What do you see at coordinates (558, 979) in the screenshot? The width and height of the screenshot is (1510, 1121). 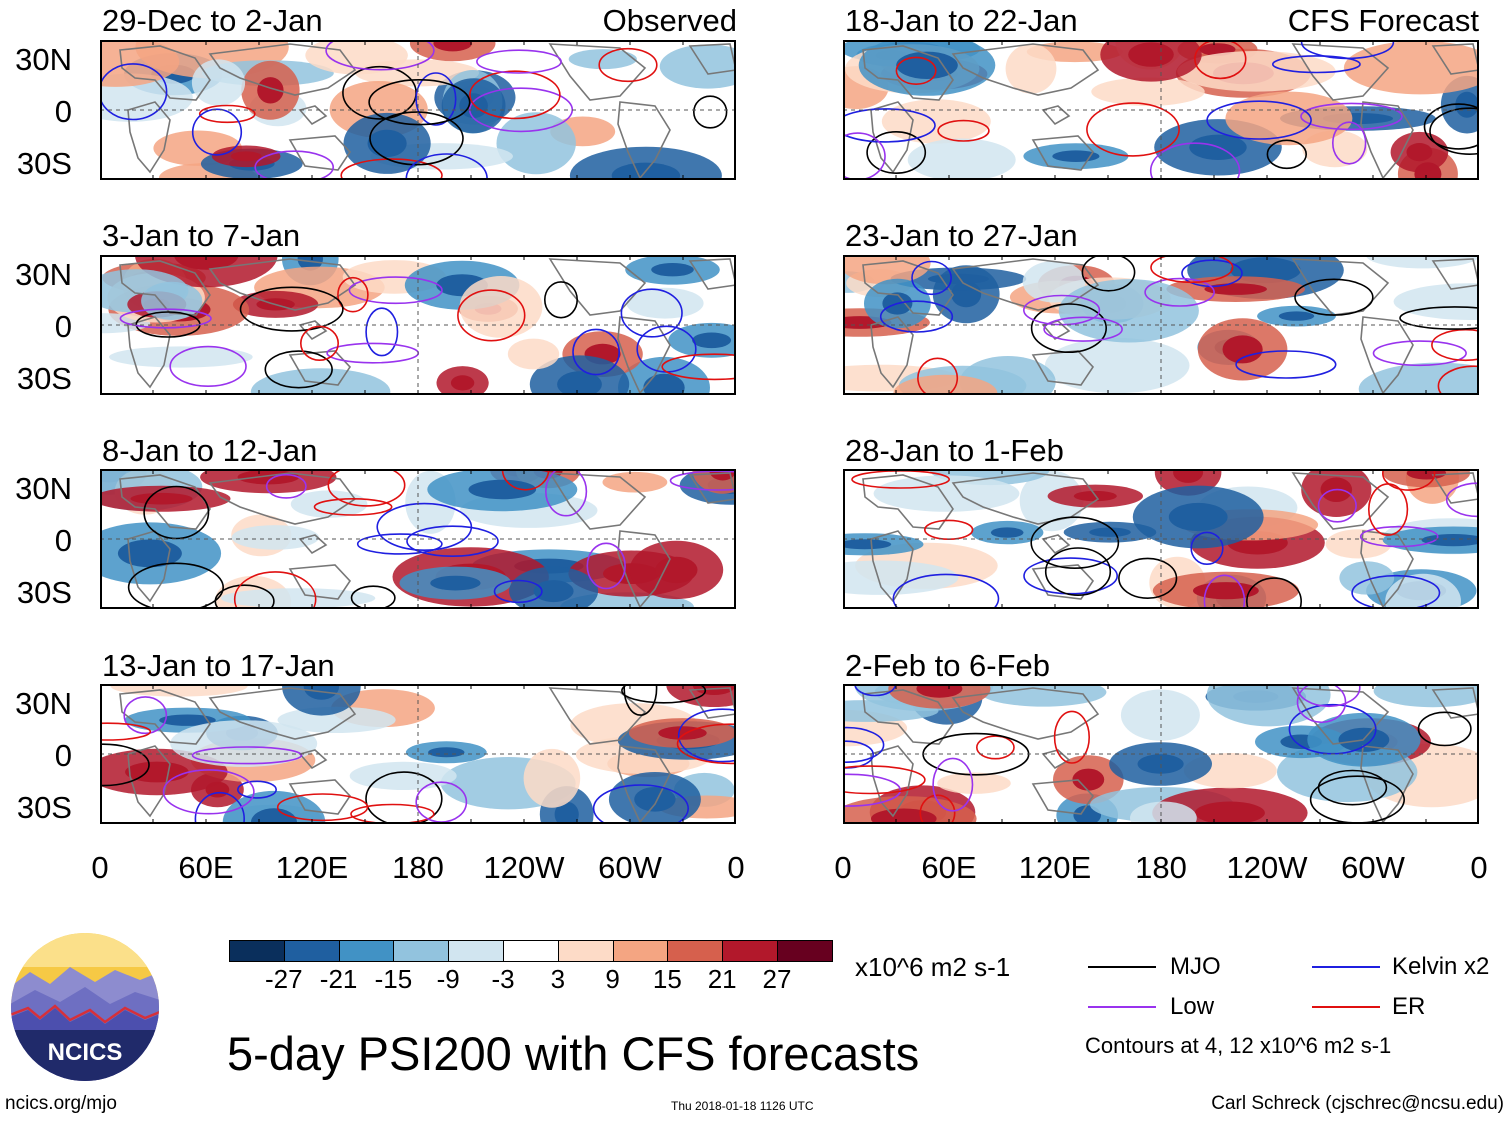 I see `colorbar-tick-label: 3` at bounding box center [558, 979].